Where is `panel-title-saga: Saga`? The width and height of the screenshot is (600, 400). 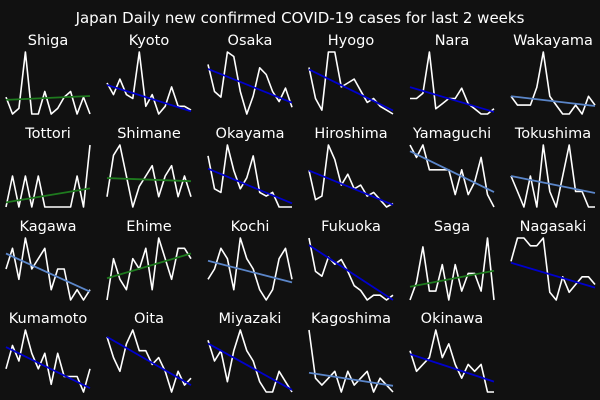
panel-title-saga: Saga is located at coordinates (452, 227).